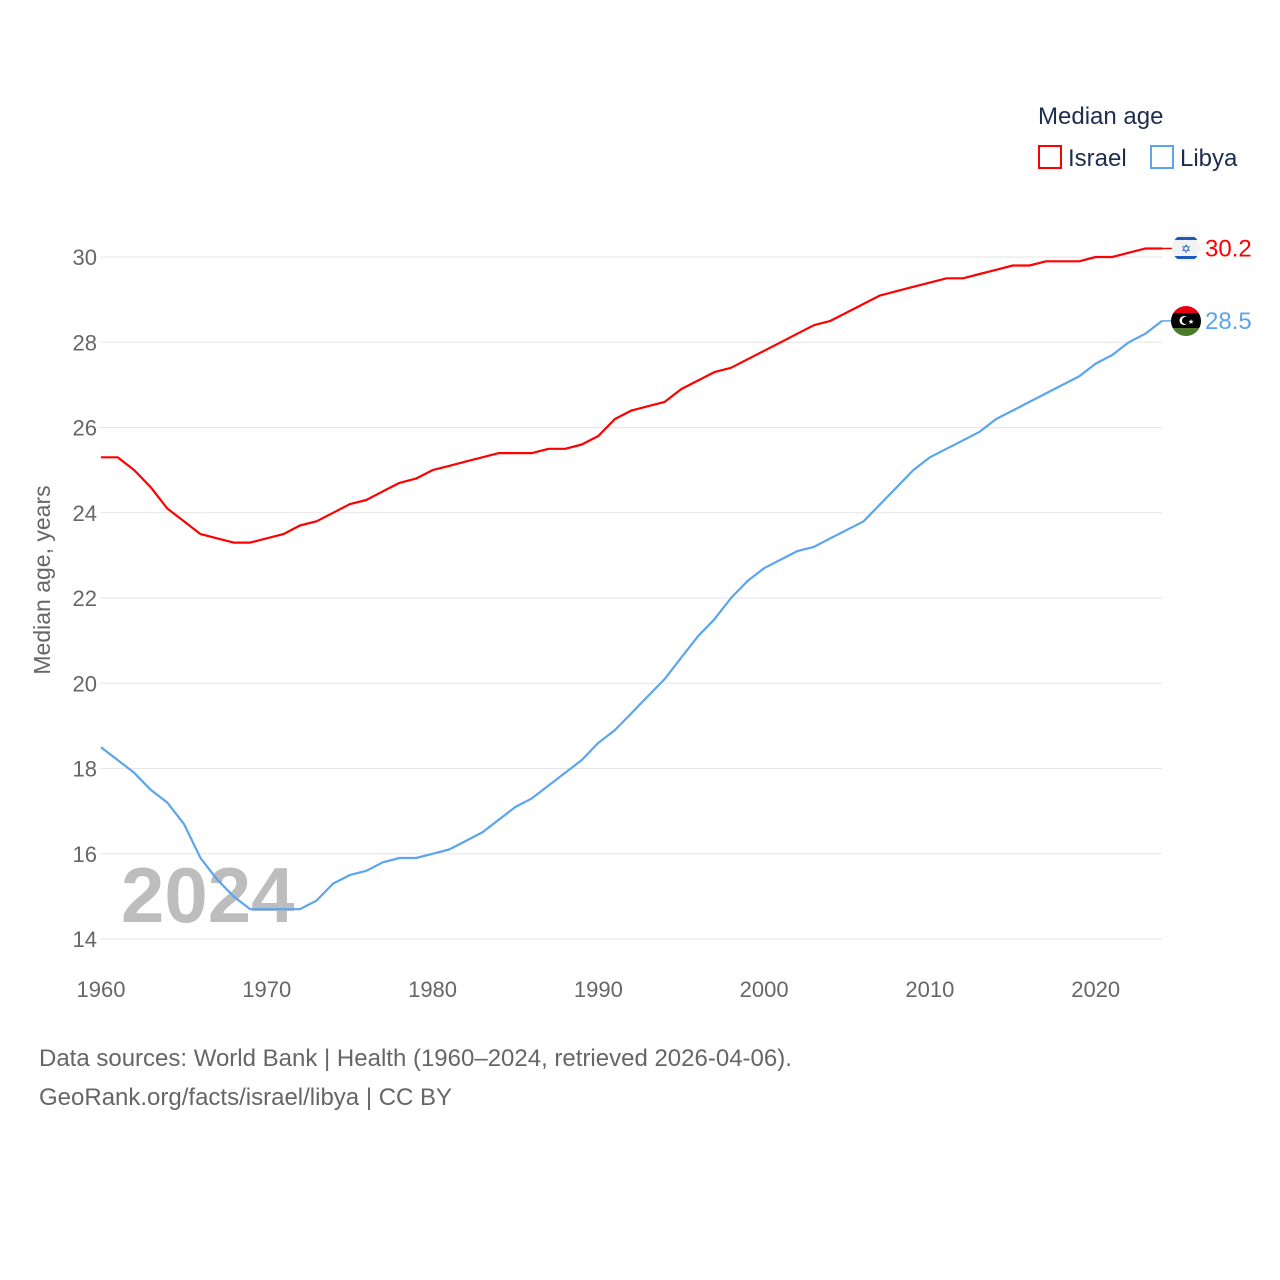  I want to click on y-tick-label: 16, so click(85, 854).